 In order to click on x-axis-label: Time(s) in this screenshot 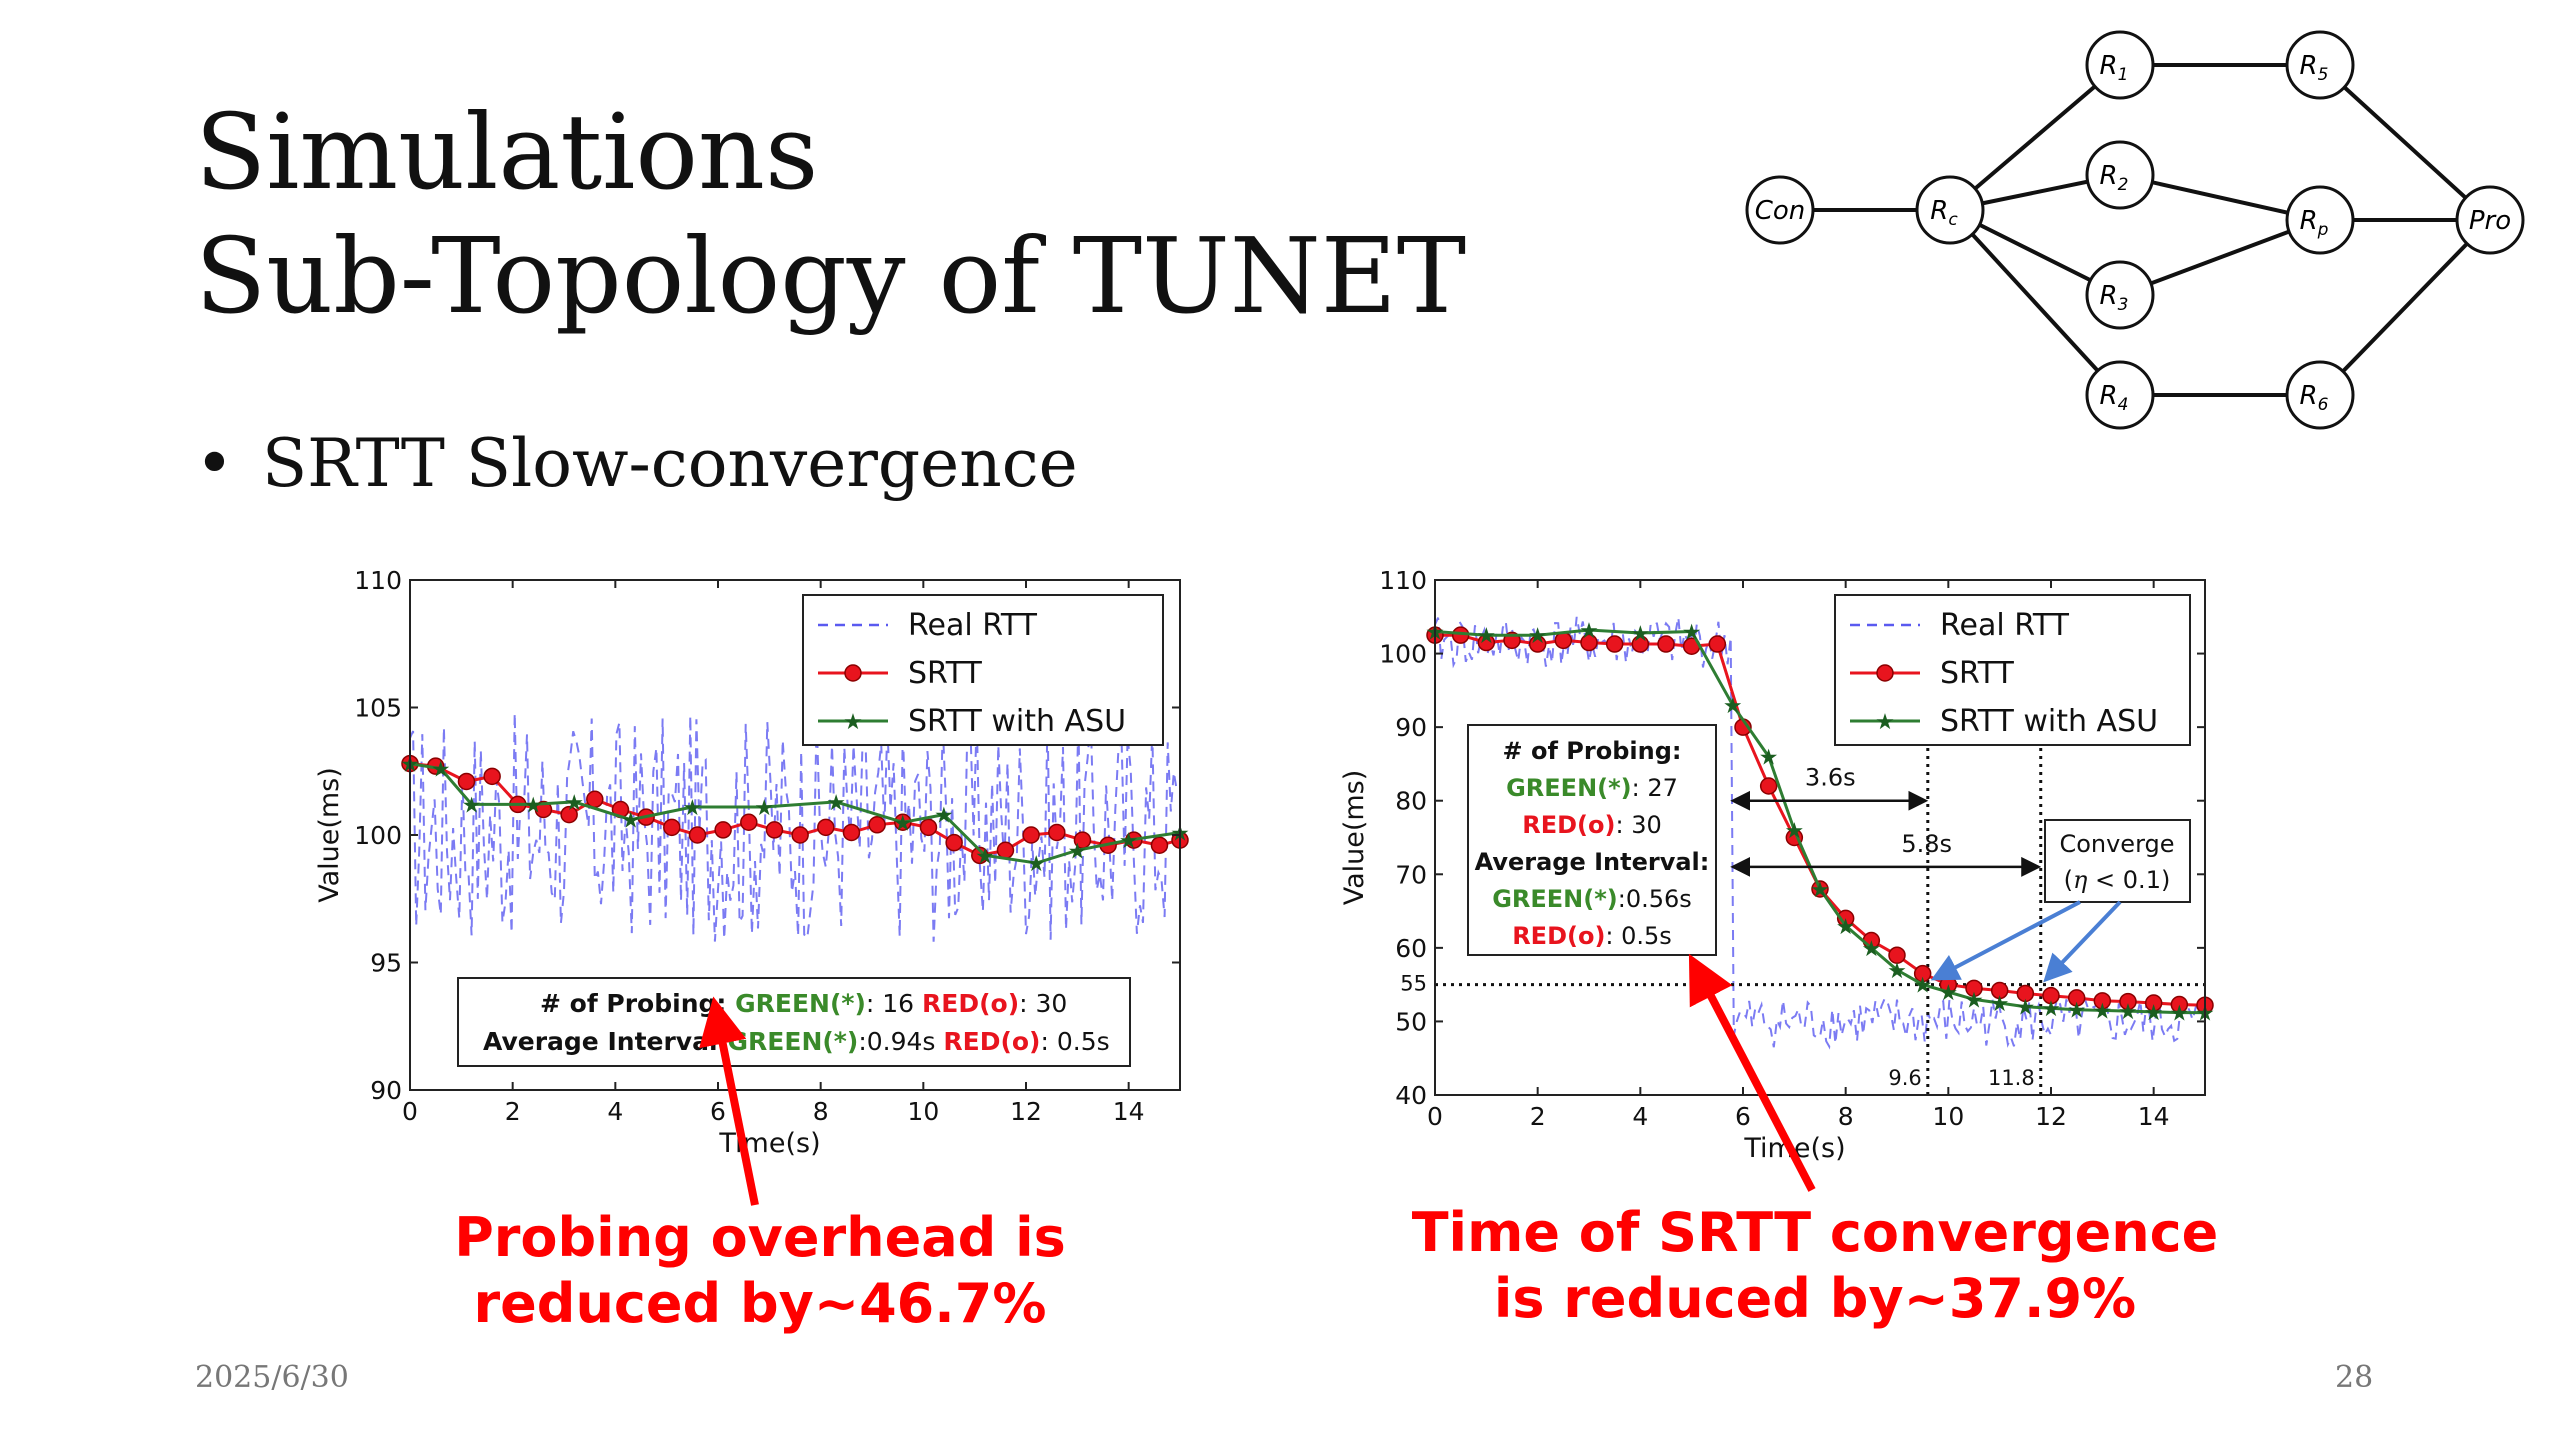, I will do `click(769, 1143)`.